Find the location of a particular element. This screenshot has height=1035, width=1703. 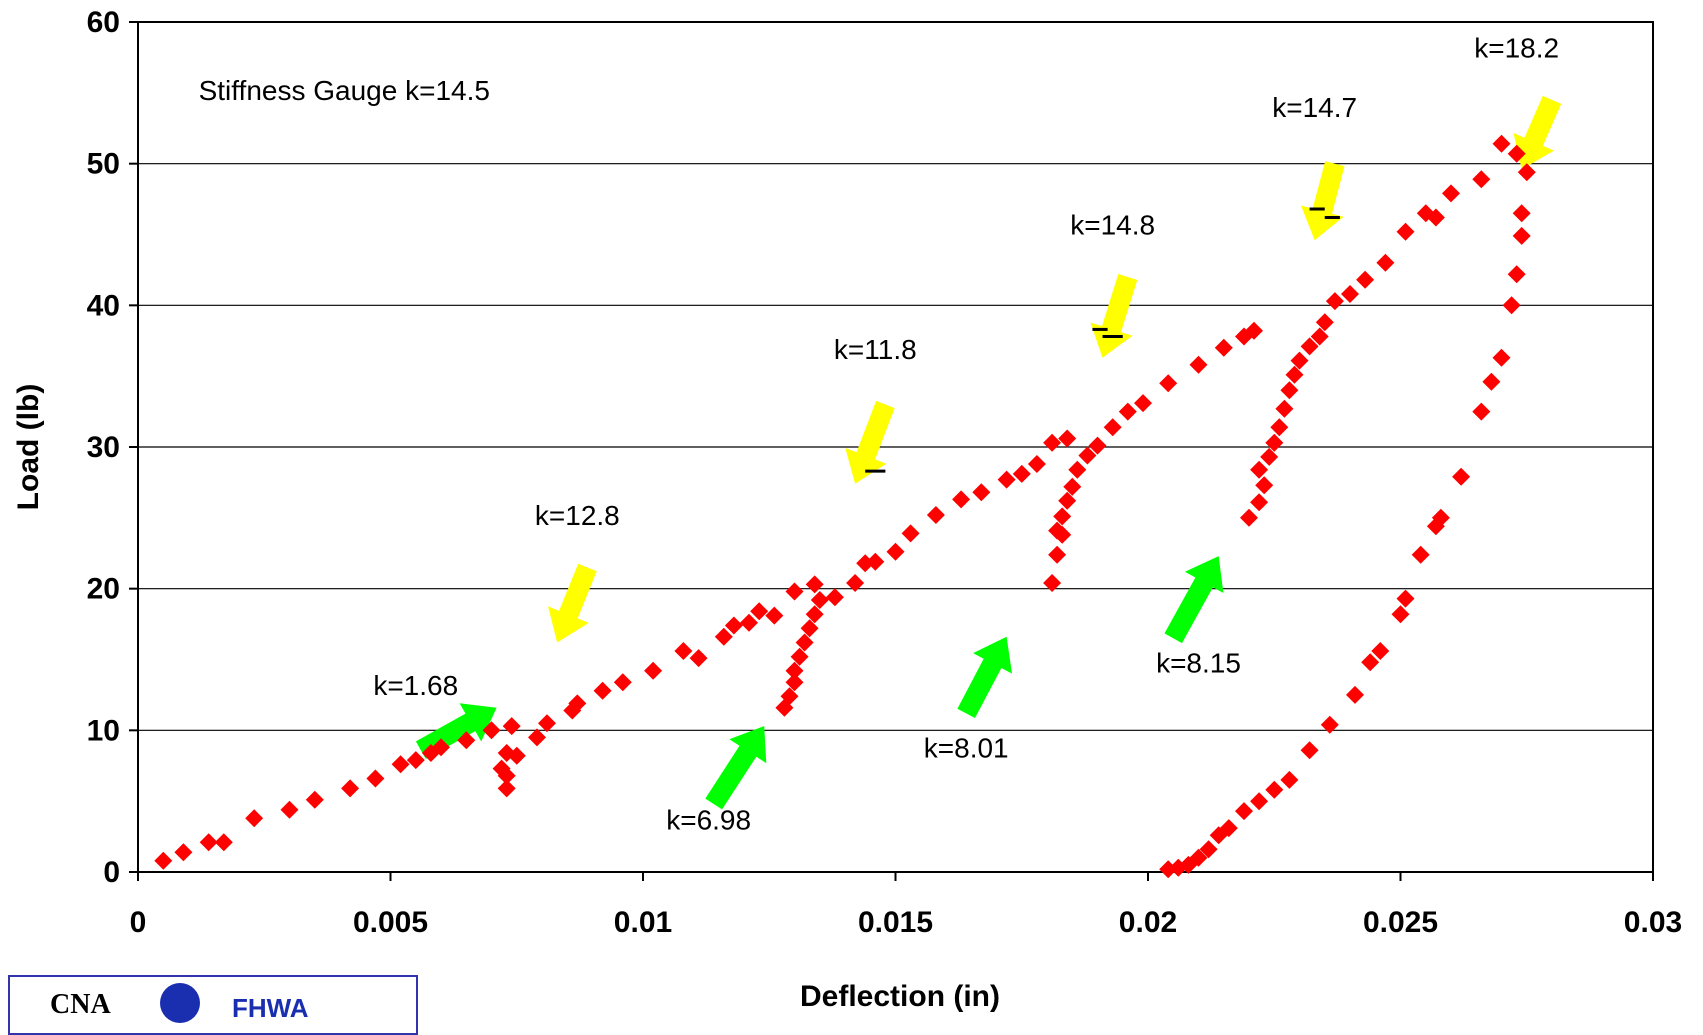

y-axis-ticks: 0 10 20 30 40 50 60 is located at coordinates (112, 447).